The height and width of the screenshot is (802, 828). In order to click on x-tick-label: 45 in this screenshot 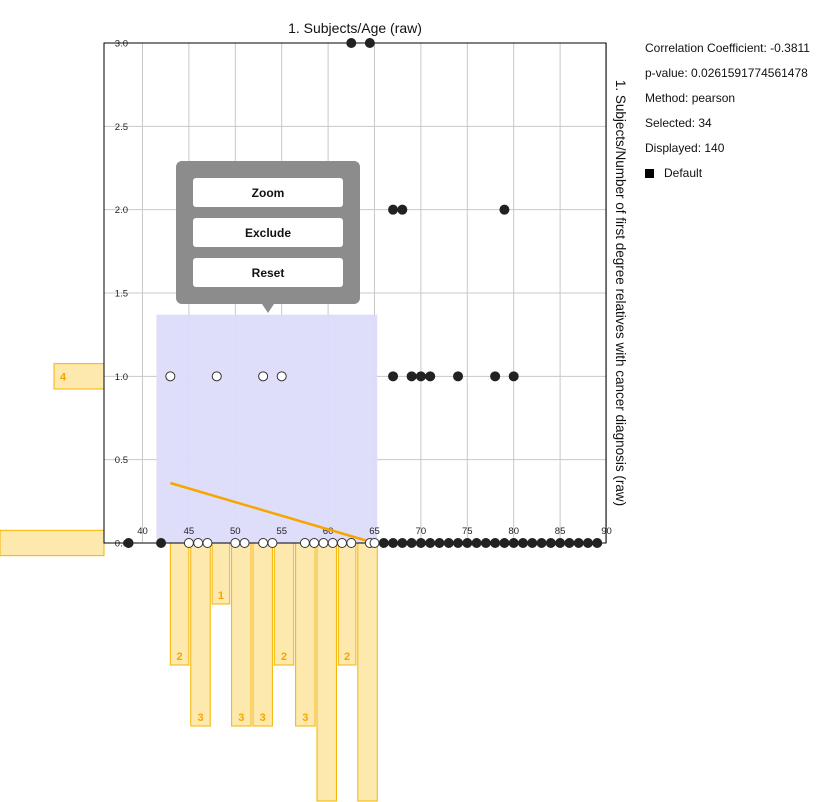, I will do `click(189, 531)`.